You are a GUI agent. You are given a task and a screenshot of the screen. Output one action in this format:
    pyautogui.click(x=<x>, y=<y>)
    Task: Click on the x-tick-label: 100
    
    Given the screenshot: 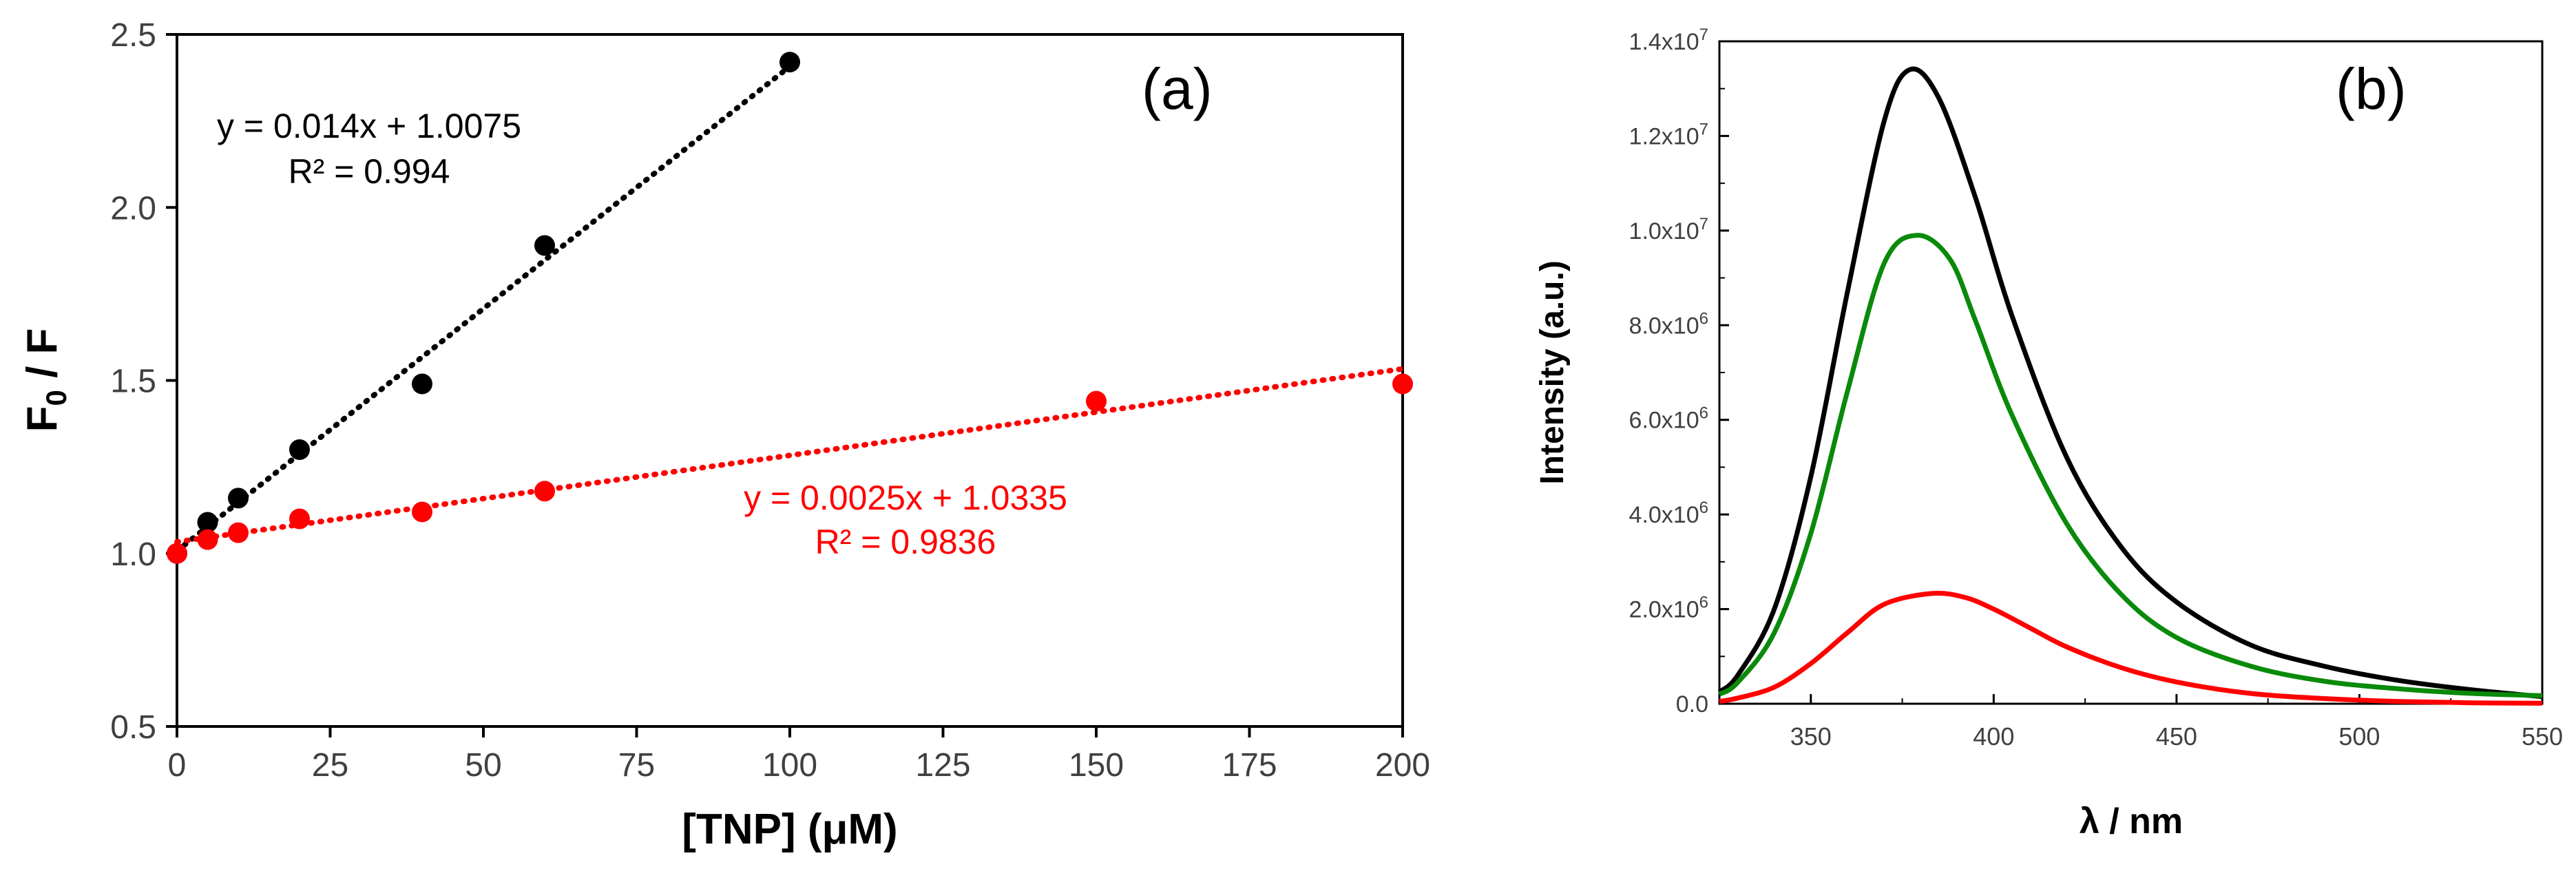 What is the action you would take?
    pyautogui.click(x=789, y=765)
    